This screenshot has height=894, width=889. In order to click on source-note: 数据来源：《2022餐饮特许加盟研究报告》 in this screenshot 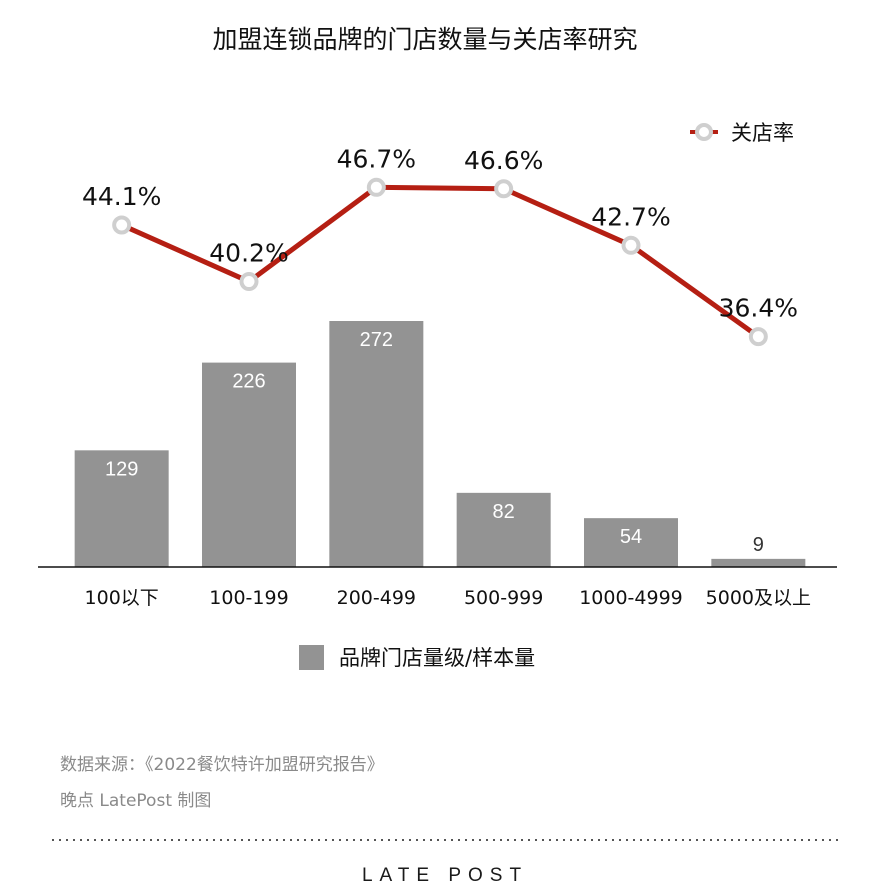, I will do `click(222, 765)`.